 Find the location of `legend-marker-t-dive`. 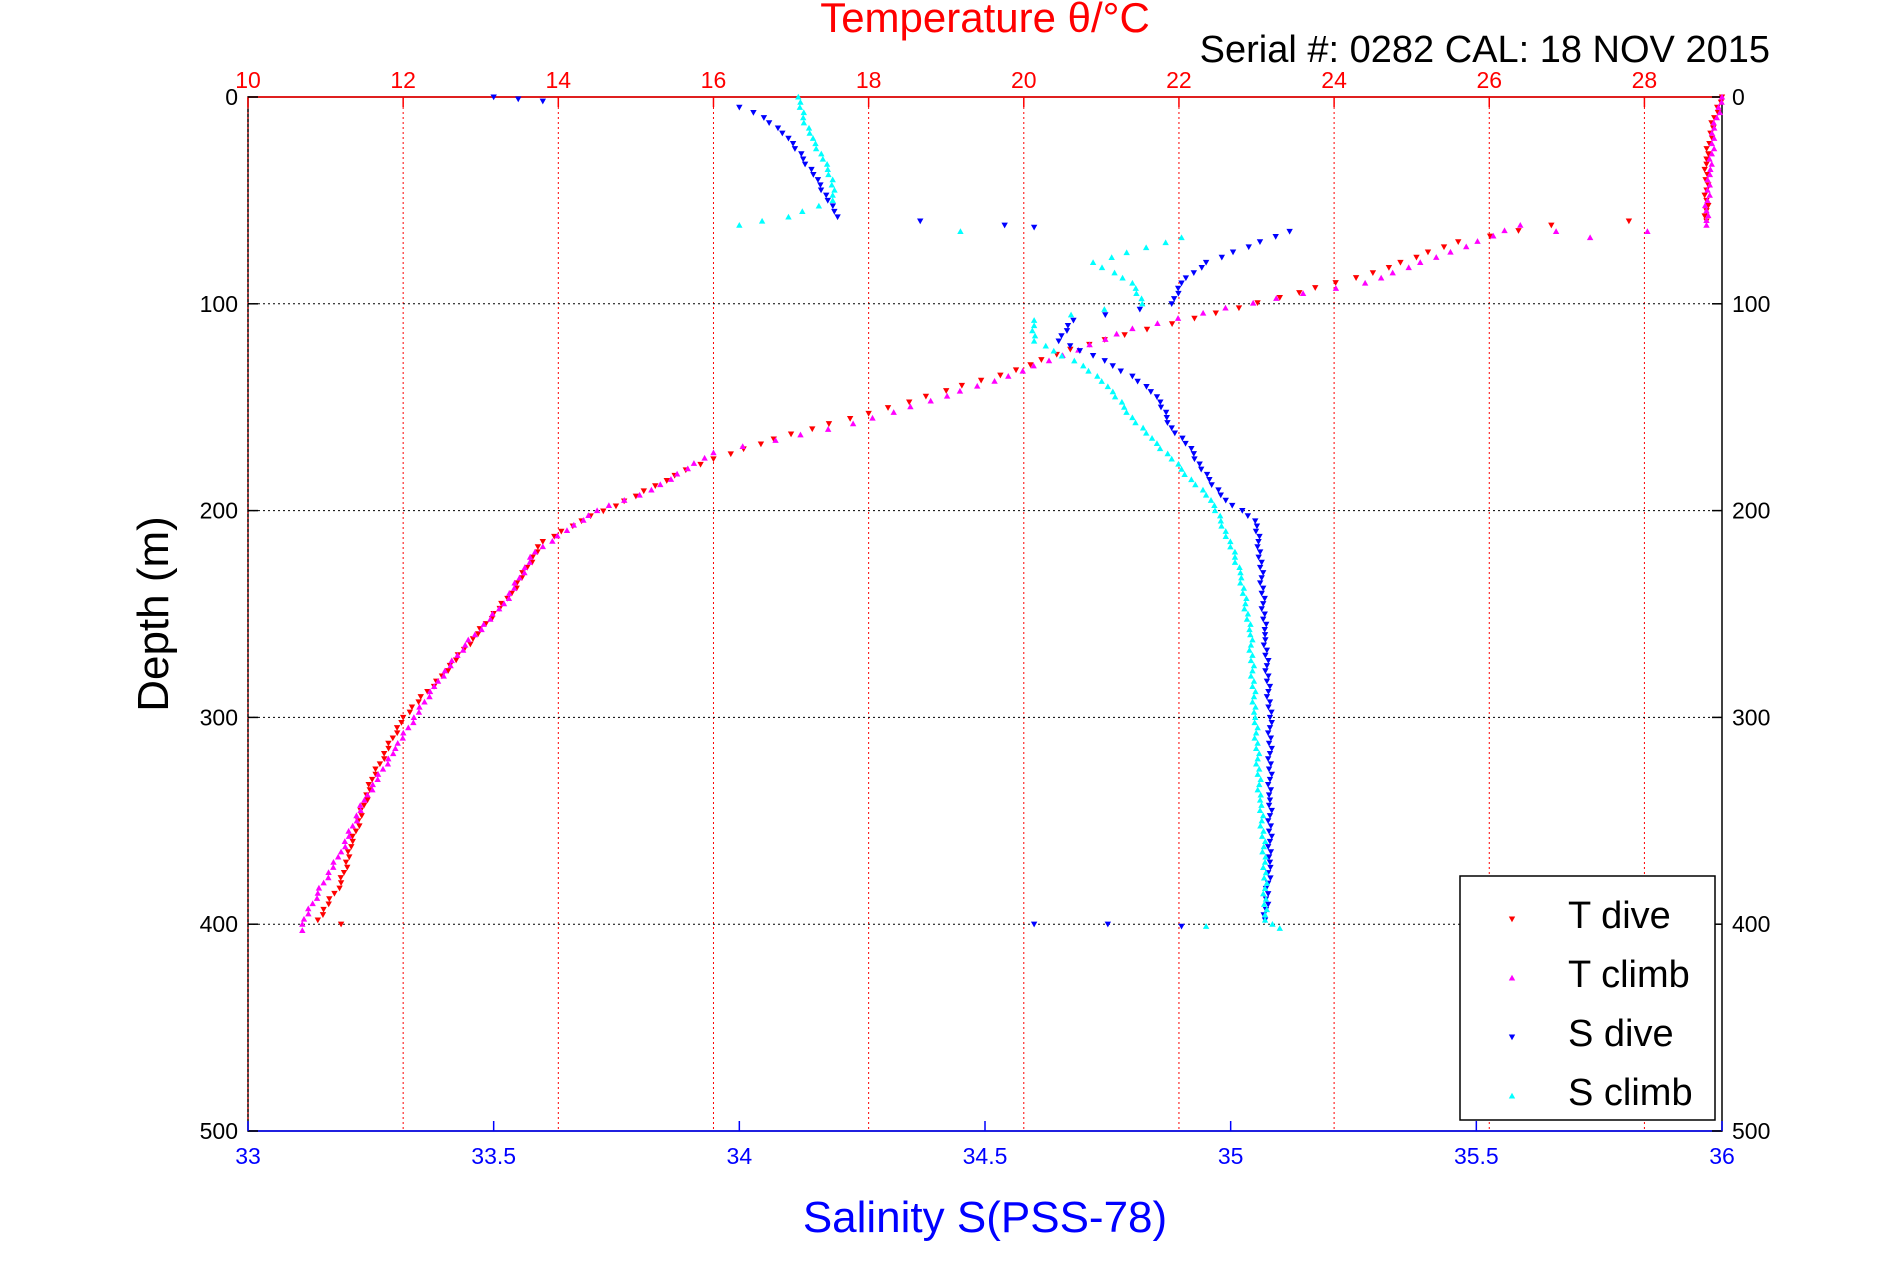

legend-marker-t-dive is located at coordinates (1512, 919).